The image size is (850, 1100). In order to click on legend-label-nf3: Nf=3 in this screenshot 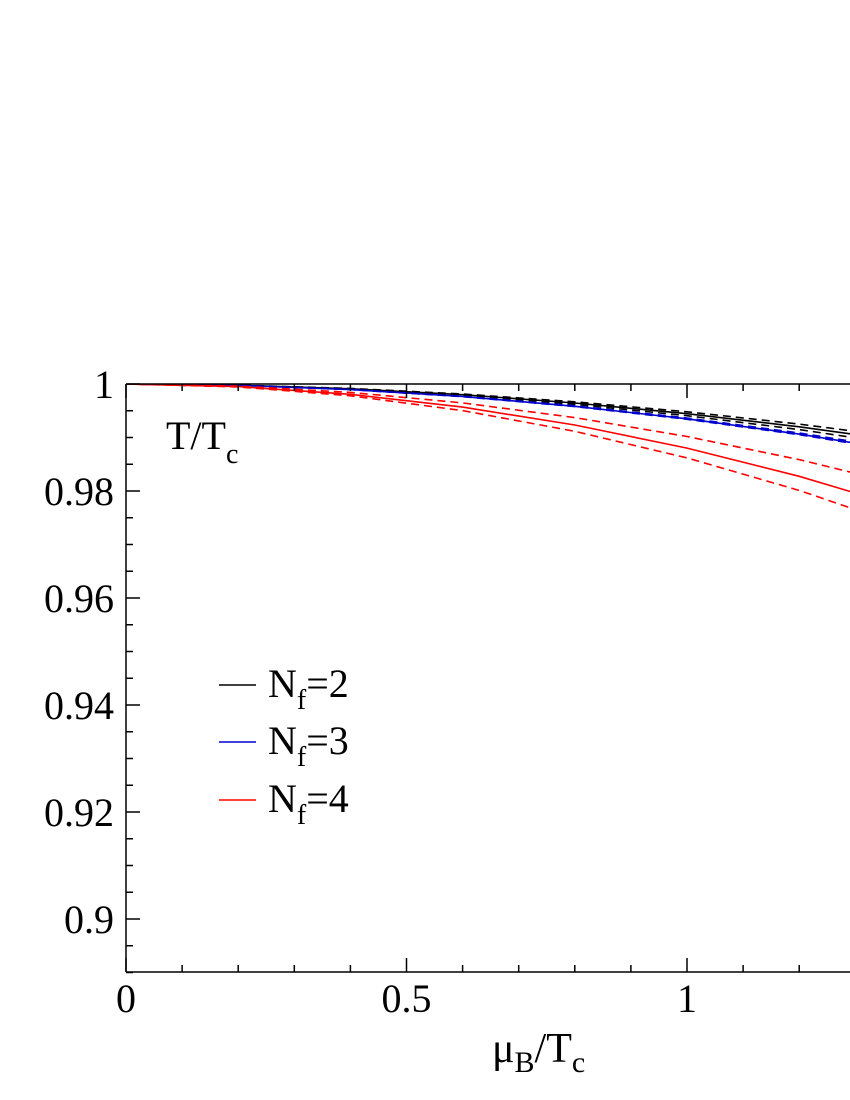, I will do `click(308, 745)`.